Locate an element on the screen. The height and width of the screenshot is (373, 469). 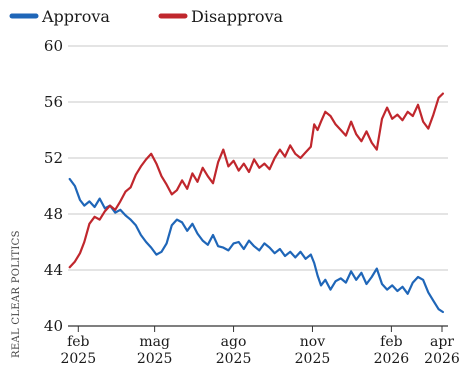
y-tick-label: 40 is located at coordinates (53, 326).